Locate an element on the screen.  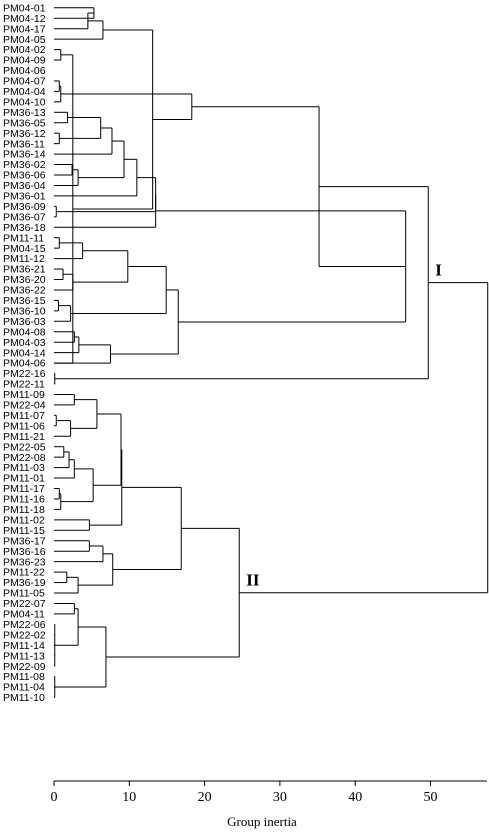
leaf-label: PM36-07 is located at coordinates (24, 217).